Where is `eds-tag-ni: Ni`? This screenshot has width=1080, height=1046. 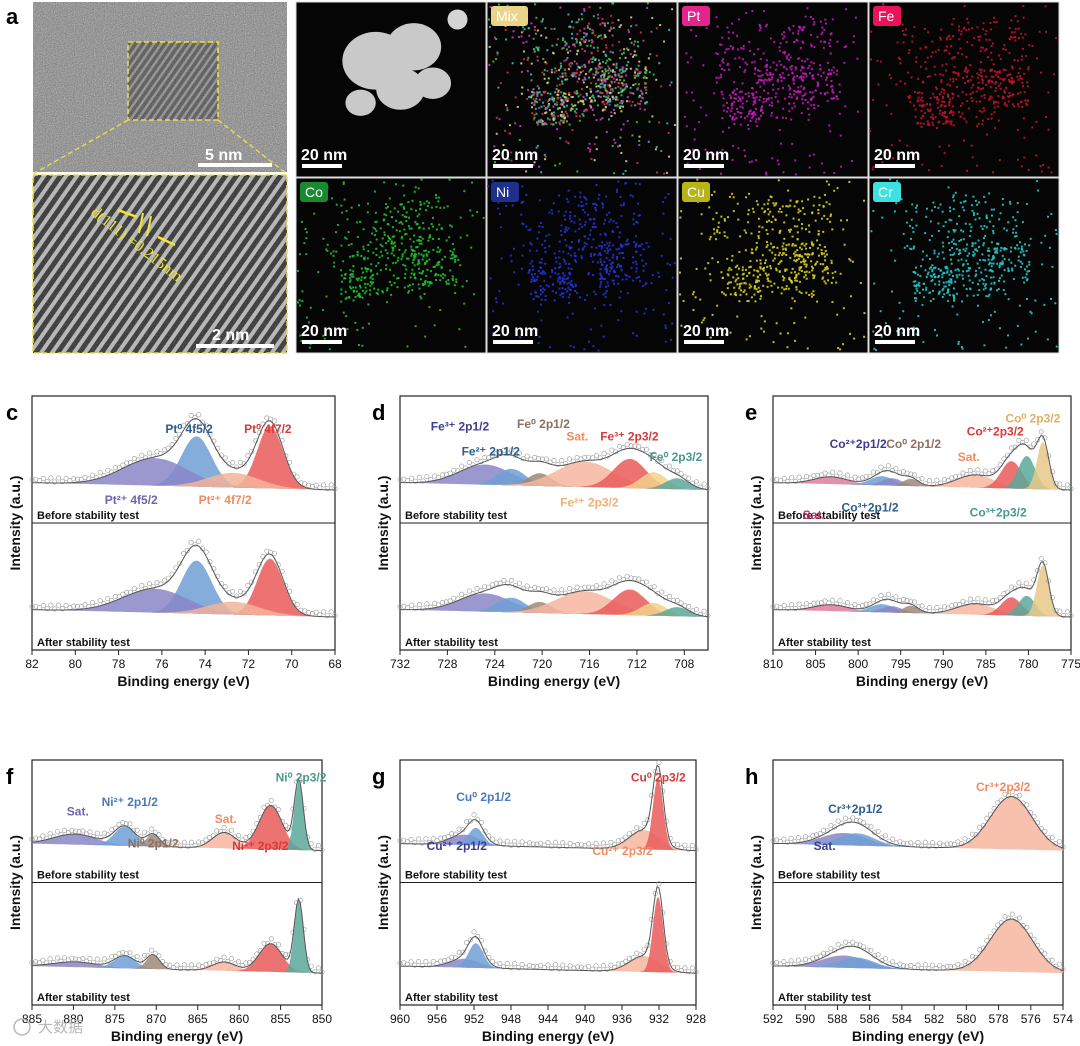
eds-tag-ni: Ni is located at coordinates (505, 192).